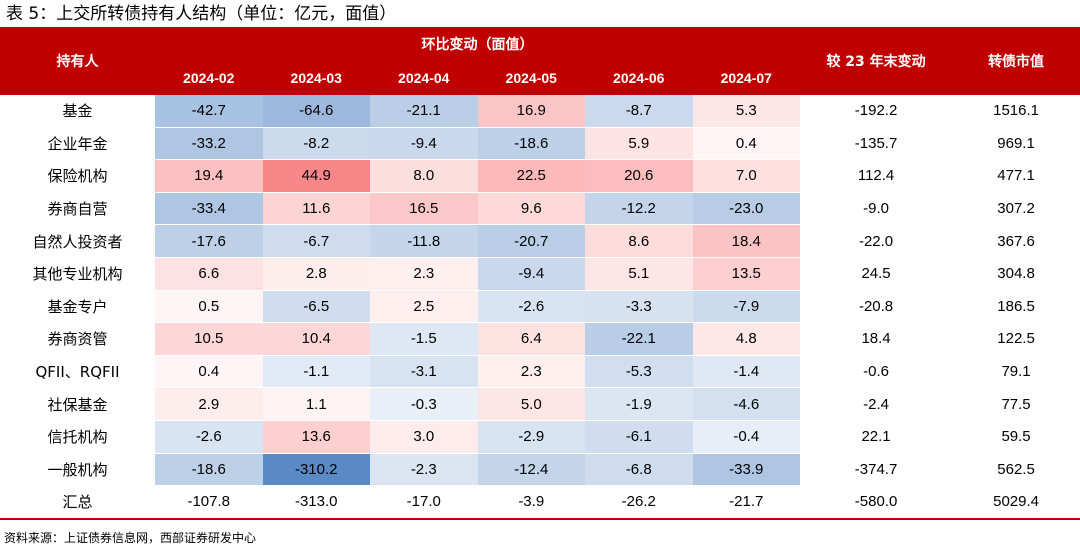  I want to click on mom-value-cell: 6.4, so click(531, 339).